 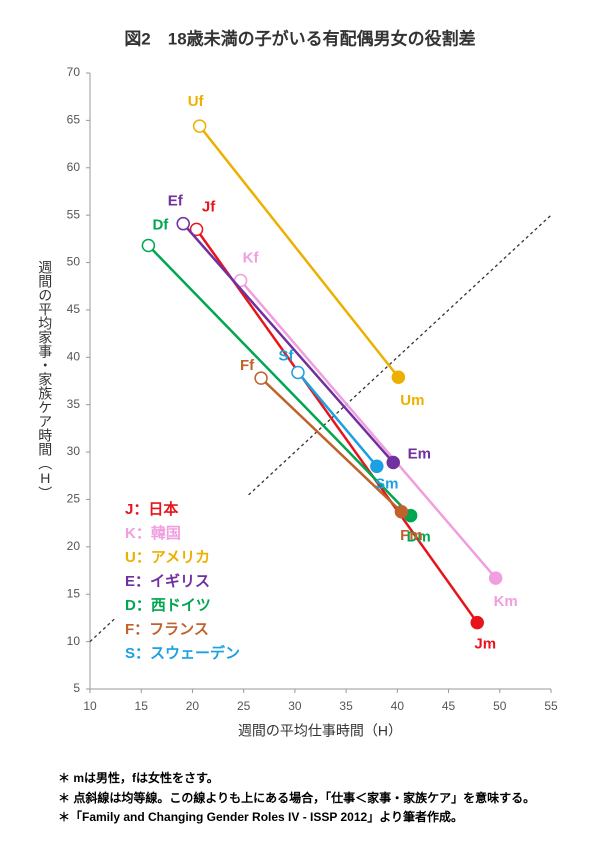 I want to click on point-label: Fm, so click(x=411, y=535).